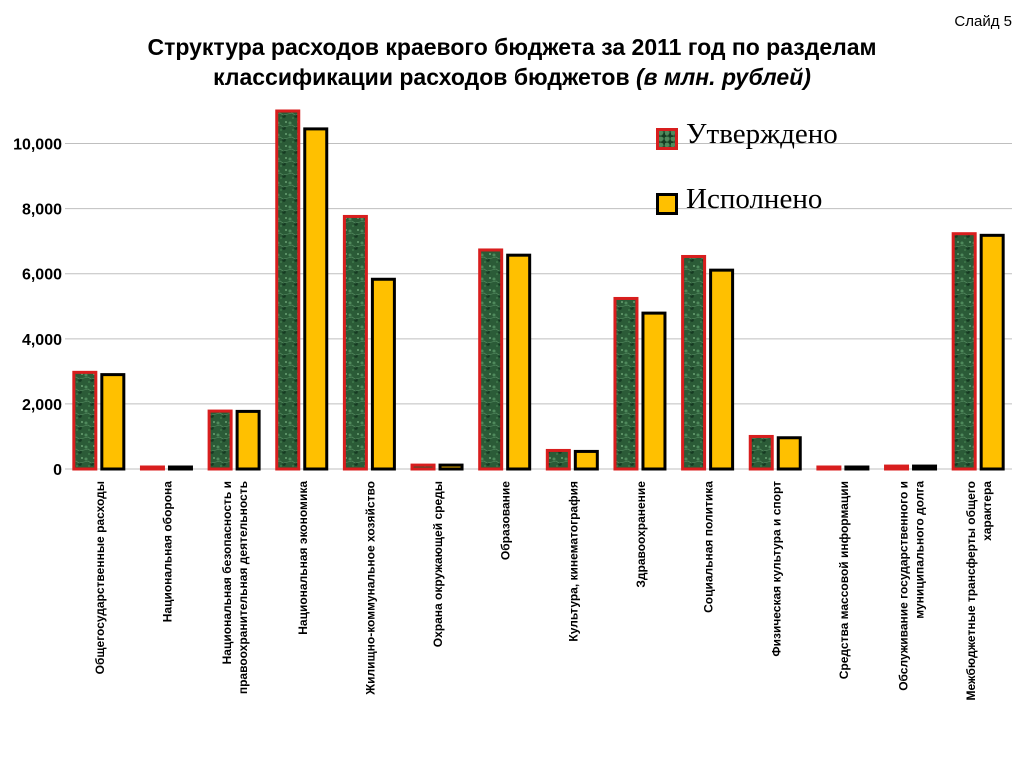 This screenshot has height=768, width=1024. Describe the element at coordinates (762, 134) in the screenshot. I see `legend-label-approved: Утверждено` at that location.